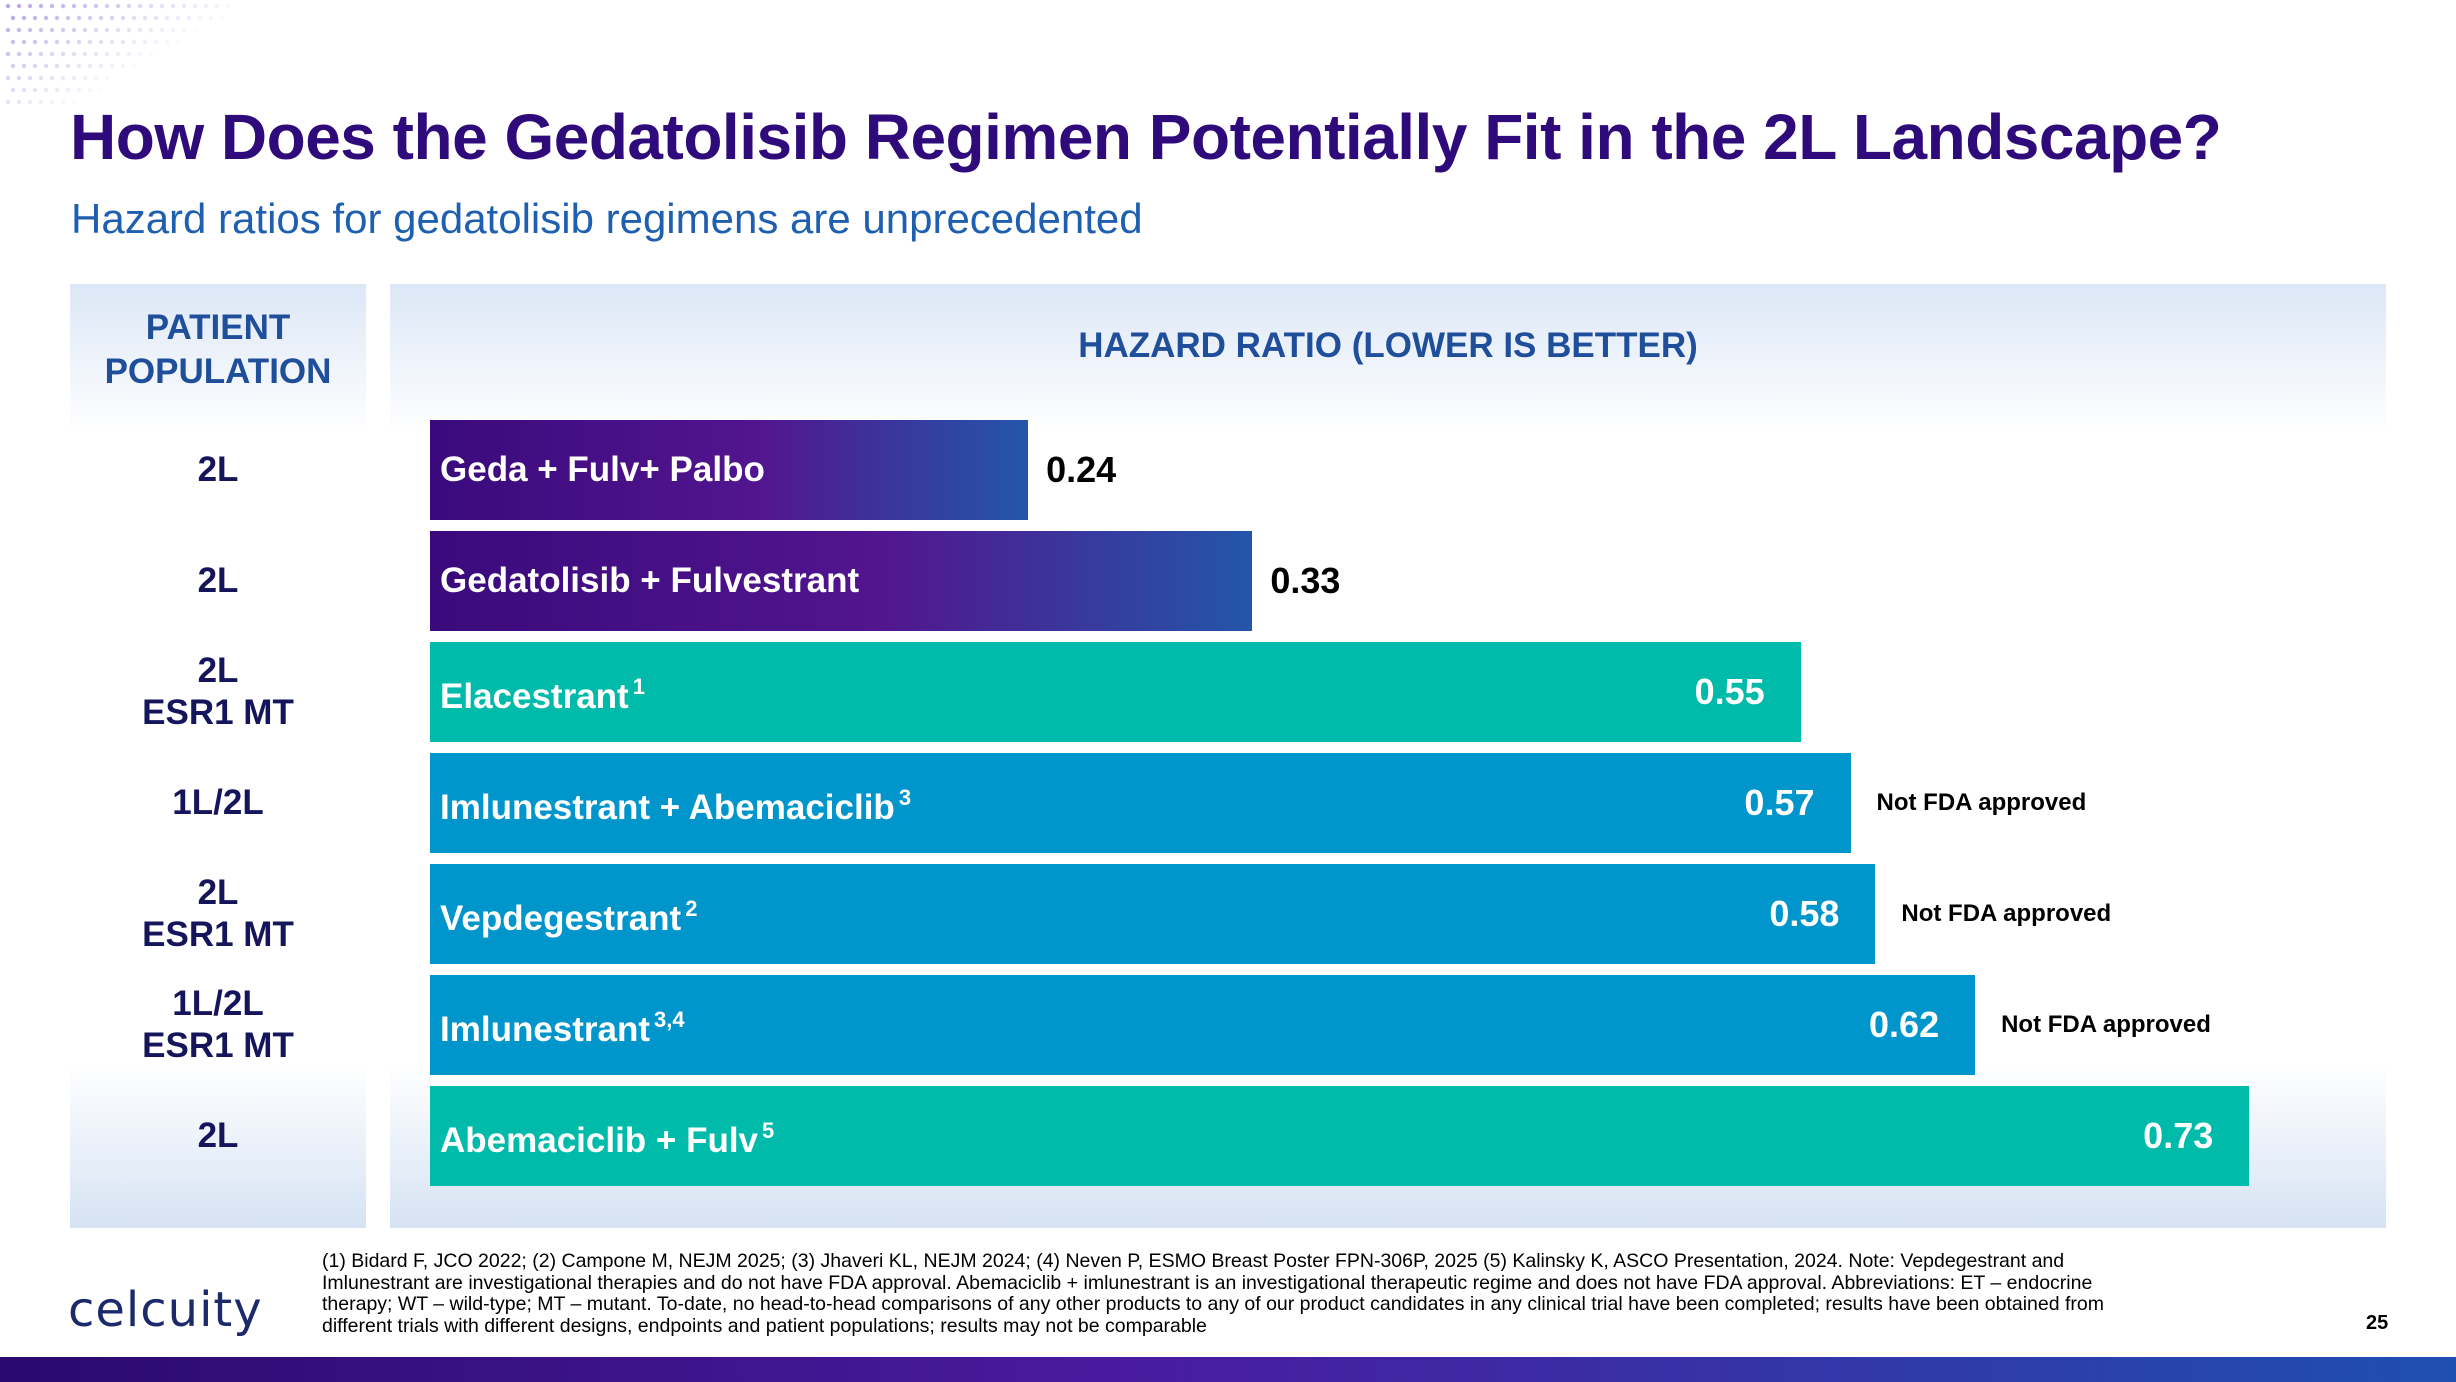 This screenshot has height=1382, width=2456. What do you see at coordinates (218, 1135) in the screenshot?
I see `patient-population-abemaciclib-fulv: 2L` at bounding box center [218, 1135].